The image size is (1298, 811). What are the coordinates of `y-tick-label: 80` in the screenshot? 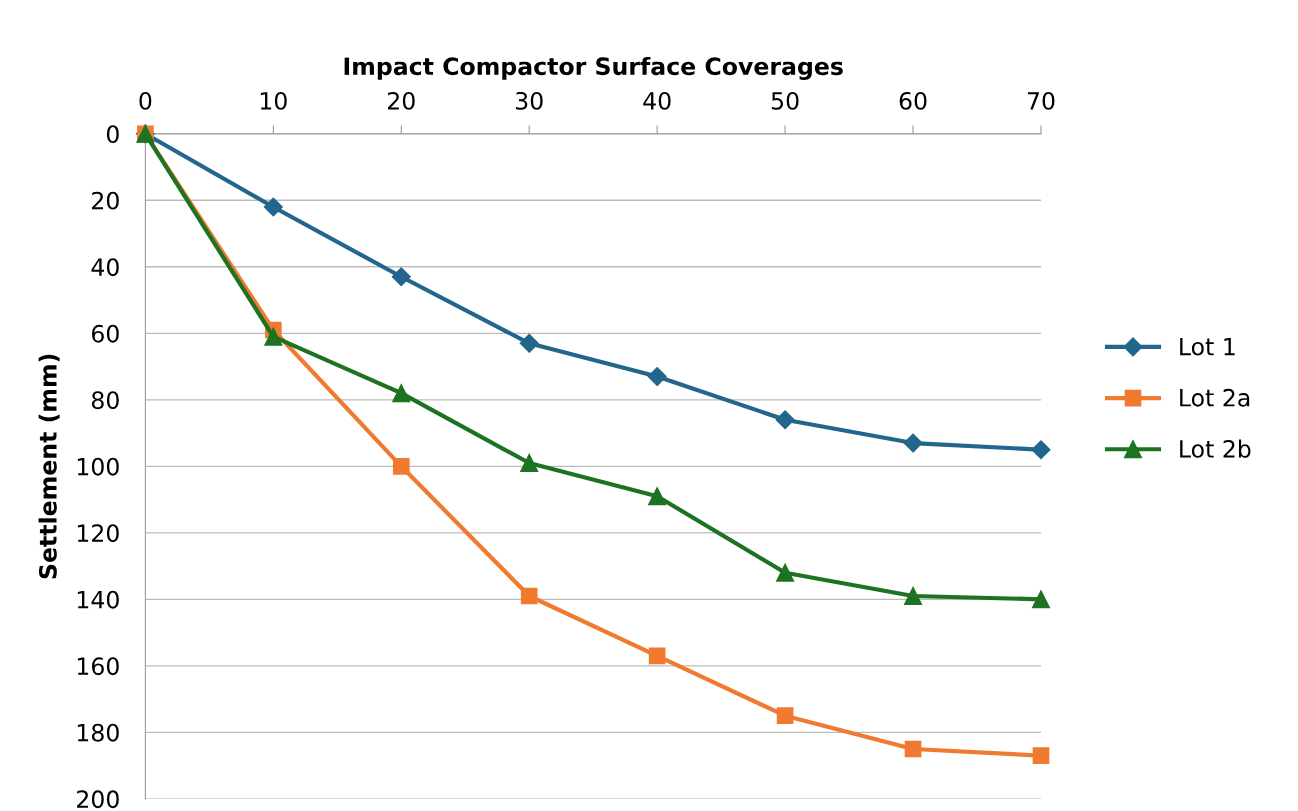 It's located at (105, 400).